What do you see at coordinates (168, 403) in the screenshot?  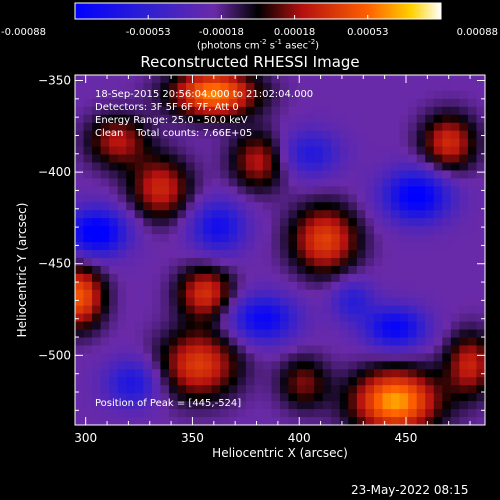 I see `peak-position-label: Position of Peak = [445,-524]` at bounding box center [168, 403].